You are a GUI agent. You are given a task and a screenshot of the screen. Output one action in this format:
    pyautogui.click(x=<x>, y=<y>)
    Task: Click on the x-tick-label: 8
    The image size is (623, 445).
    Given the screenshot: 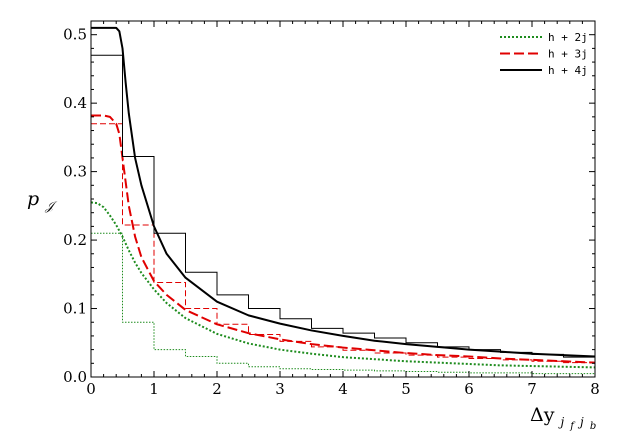 What is the action you would take?
    pyautogui.click(x=595, y=389)
    